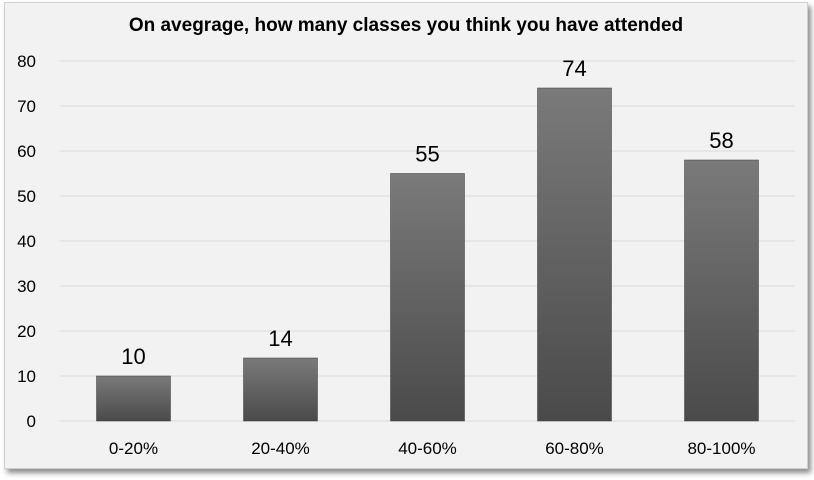  I want to click on x-tick-label: 80-100%, so click(721, 448).